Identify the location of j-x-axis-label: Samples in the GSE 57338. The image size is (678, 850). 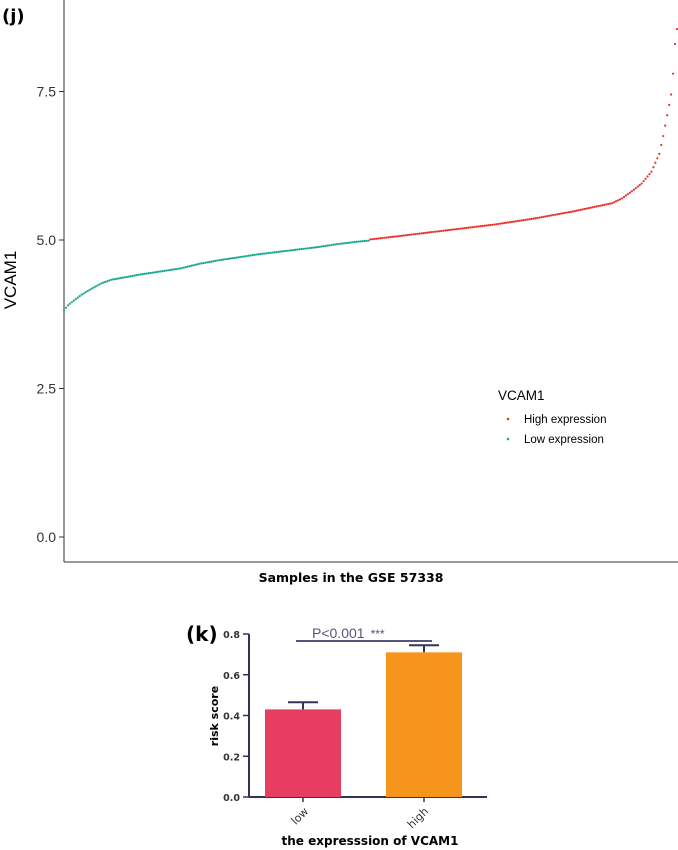
(351, 577).